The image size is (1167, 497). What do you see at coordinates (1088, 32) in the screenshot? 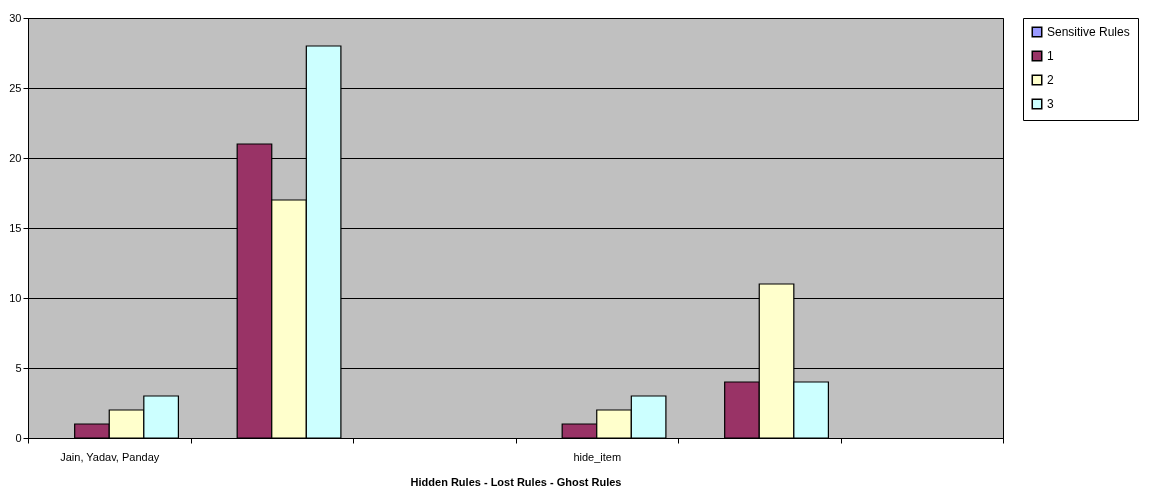
I see `legend-label: Sensitive Rules` at bounding box center [1088, 32].